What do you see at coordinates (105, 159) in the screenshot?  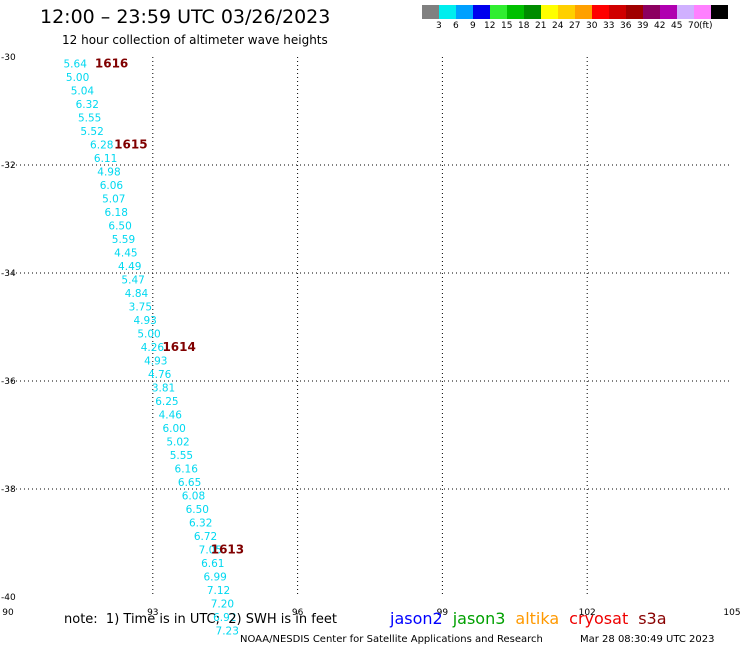 I see `wave-height-value: 6.11` at bounding box center [105, 159].